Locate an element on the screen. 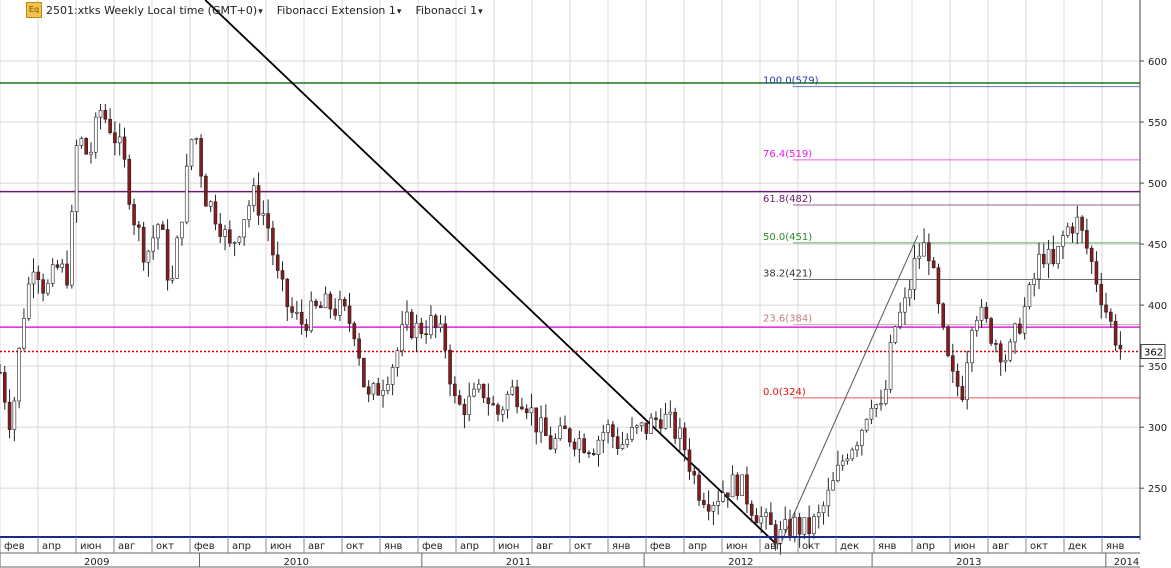  price-tick-label: 600 is located at coordinates (1157, 62).